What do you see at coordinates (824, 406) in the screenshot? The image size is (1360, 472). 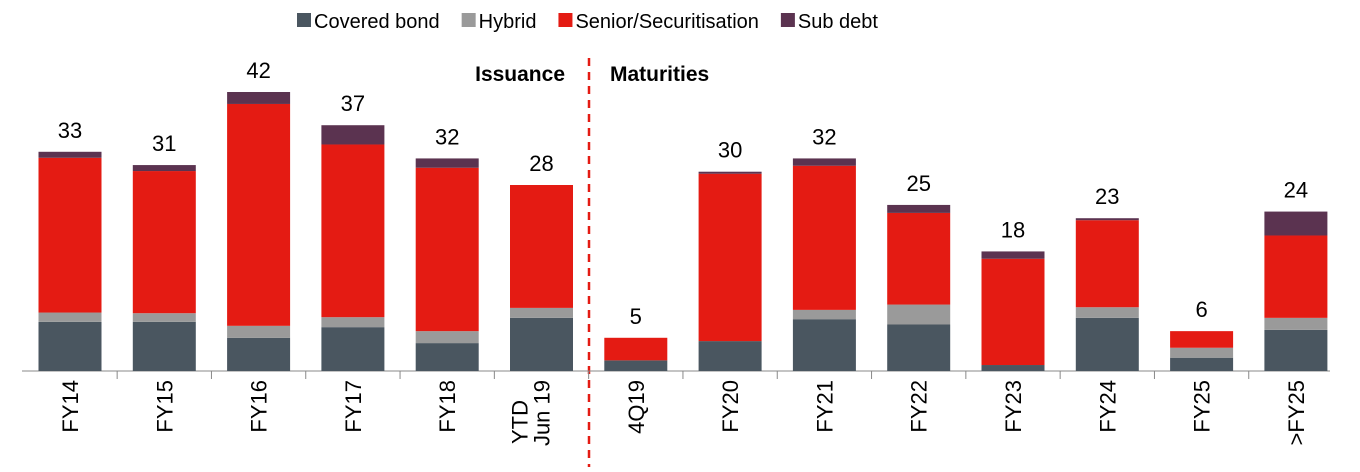 I see `x-tick-label: FY21` at bounding box center [824, 406].